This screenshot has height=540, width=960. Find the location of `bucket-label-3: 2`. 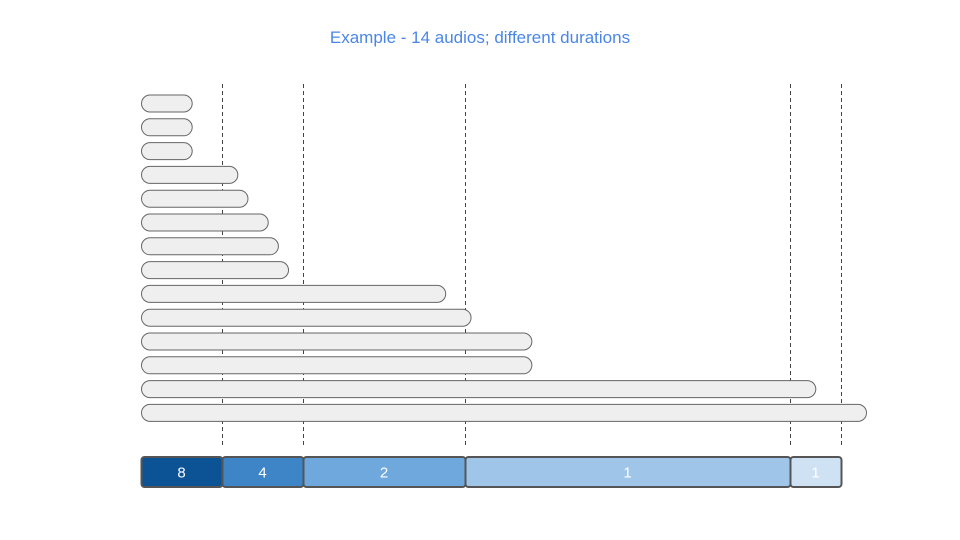

bucket-label-3: 2 is located at coordinates (384, 473).